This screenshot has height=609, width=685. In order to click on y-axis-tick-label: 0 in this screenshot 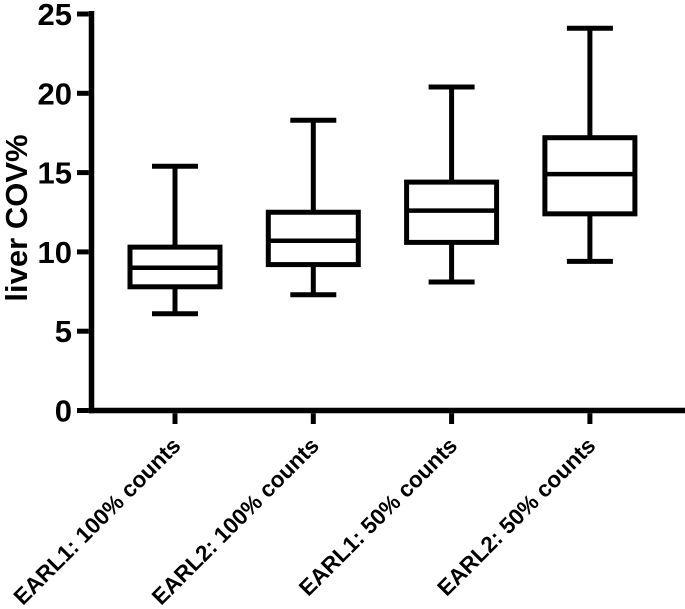, I will do `click(63, 411)`.